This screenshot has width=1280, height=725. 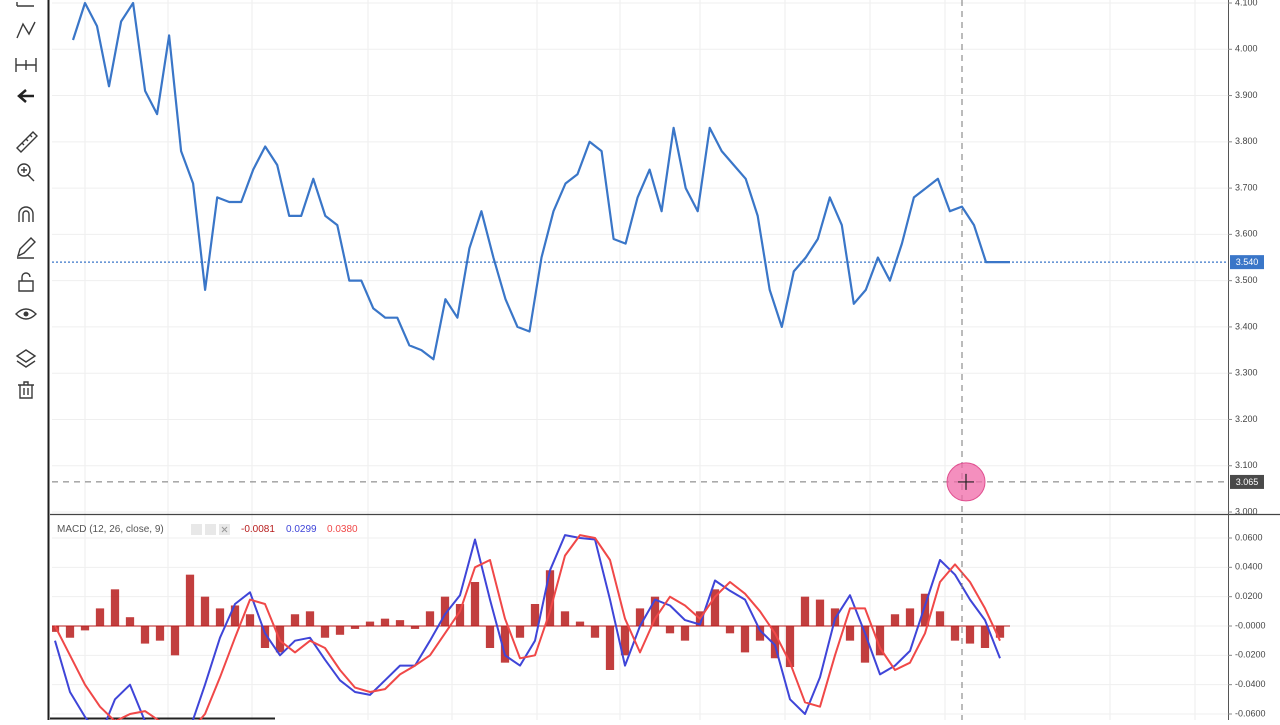 I want to click on y-tick-label: 3.700, so click(x=1246, y=187).